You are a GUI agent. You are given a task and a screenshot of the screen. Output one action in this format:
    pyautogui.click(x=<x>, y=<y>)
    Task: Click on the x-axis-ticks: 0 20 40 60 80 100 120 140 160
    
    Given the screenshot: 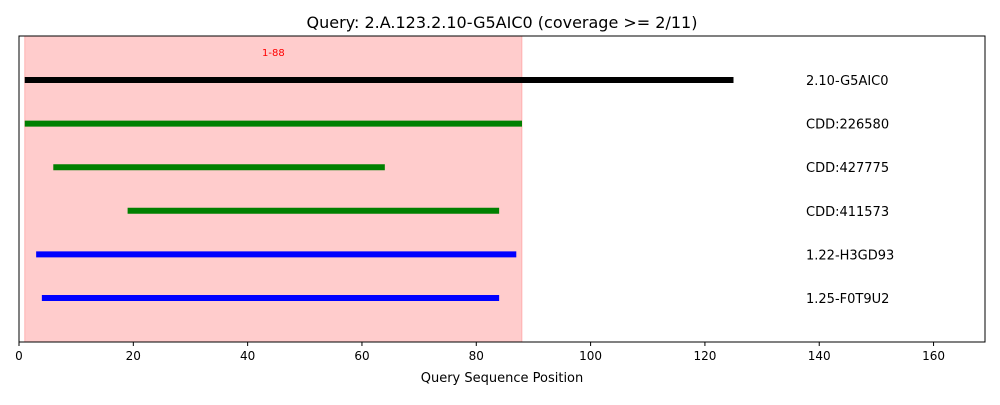 What is the action you would take?
    pyautogui.click(x=480, y=352)
    